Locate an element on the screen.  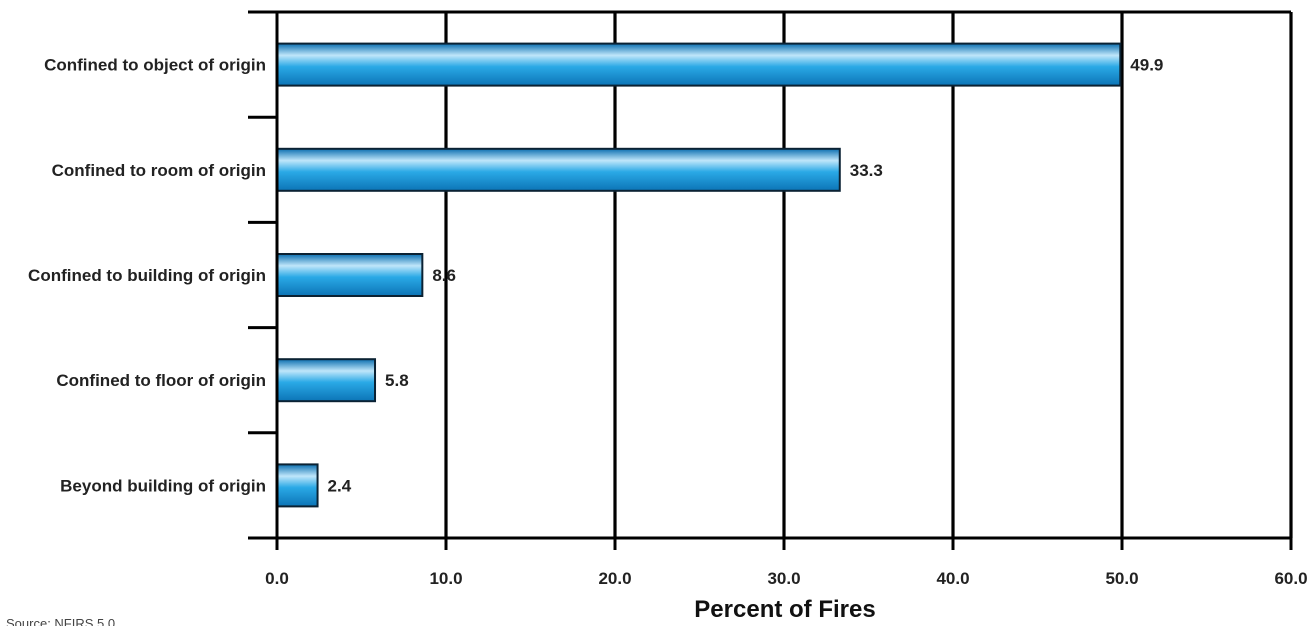
category-label: Confined to building of origin is located at coordinates (147, 275).